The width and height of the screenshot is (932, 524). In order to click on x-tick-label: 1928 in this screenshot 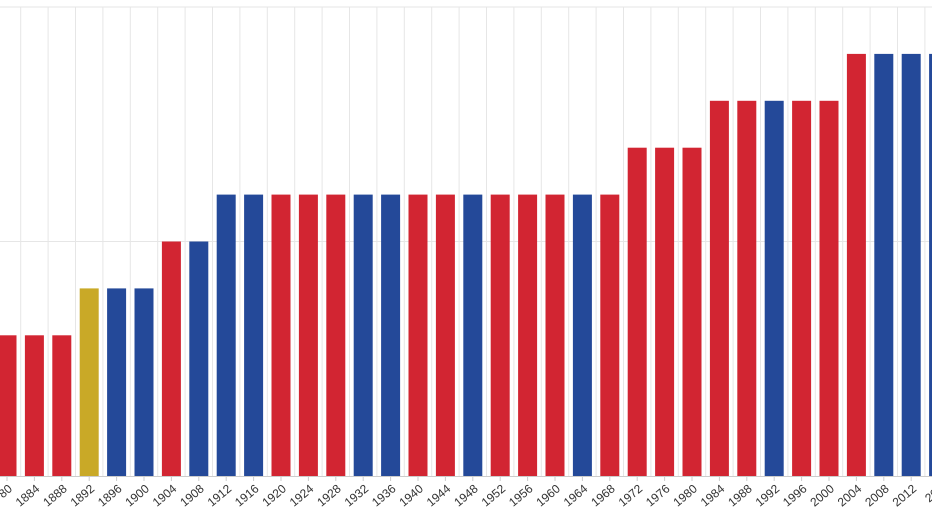, I will do `click(329, 495)`.